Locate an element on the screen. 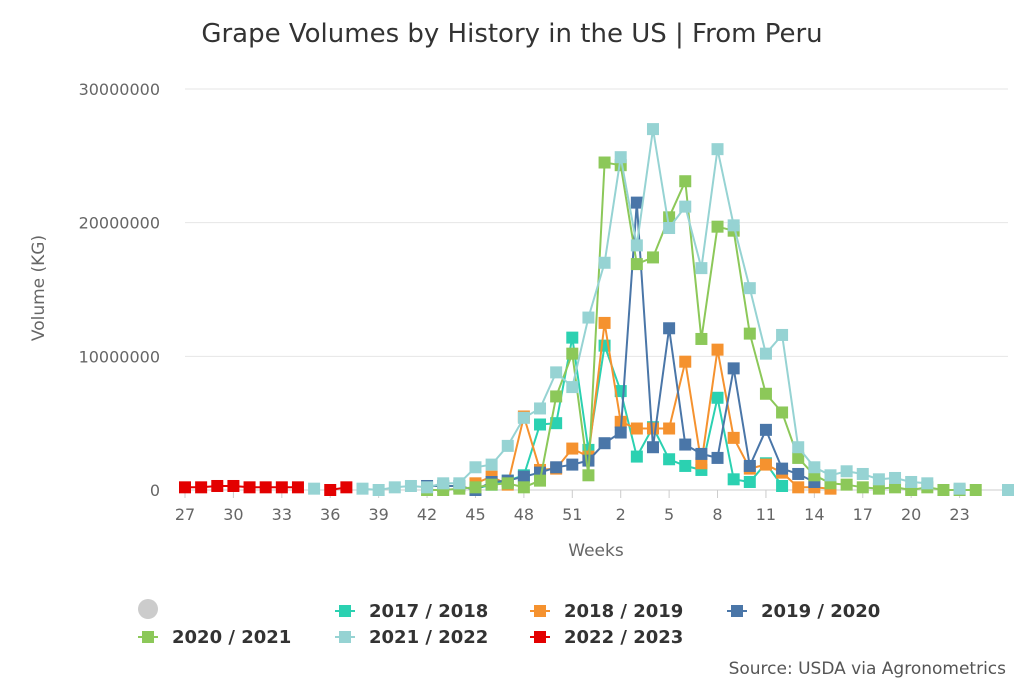 The width and height of the screenshot is (1024, 683). legend-item: 2019 / 2020 is located at coordinates (803, 611).